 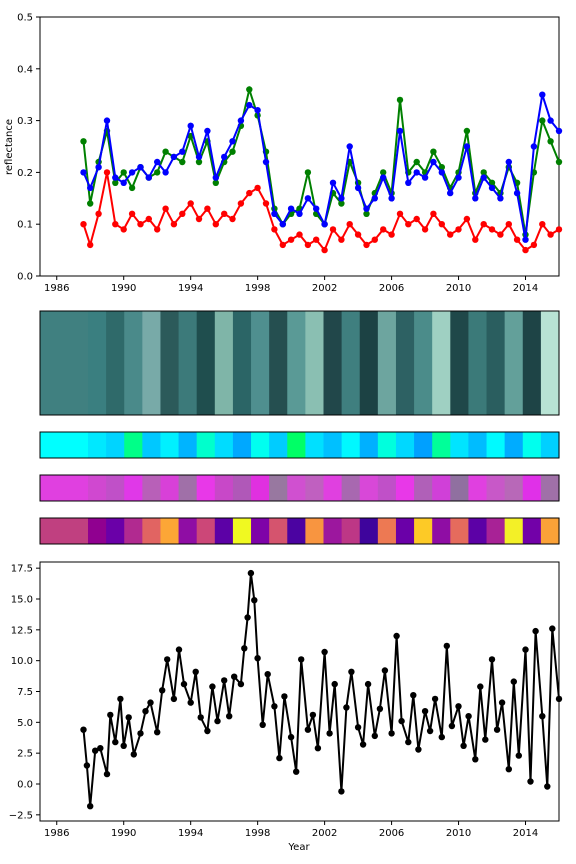 I want to click on x-tick-label: 2014, so click(x=525, y=833).